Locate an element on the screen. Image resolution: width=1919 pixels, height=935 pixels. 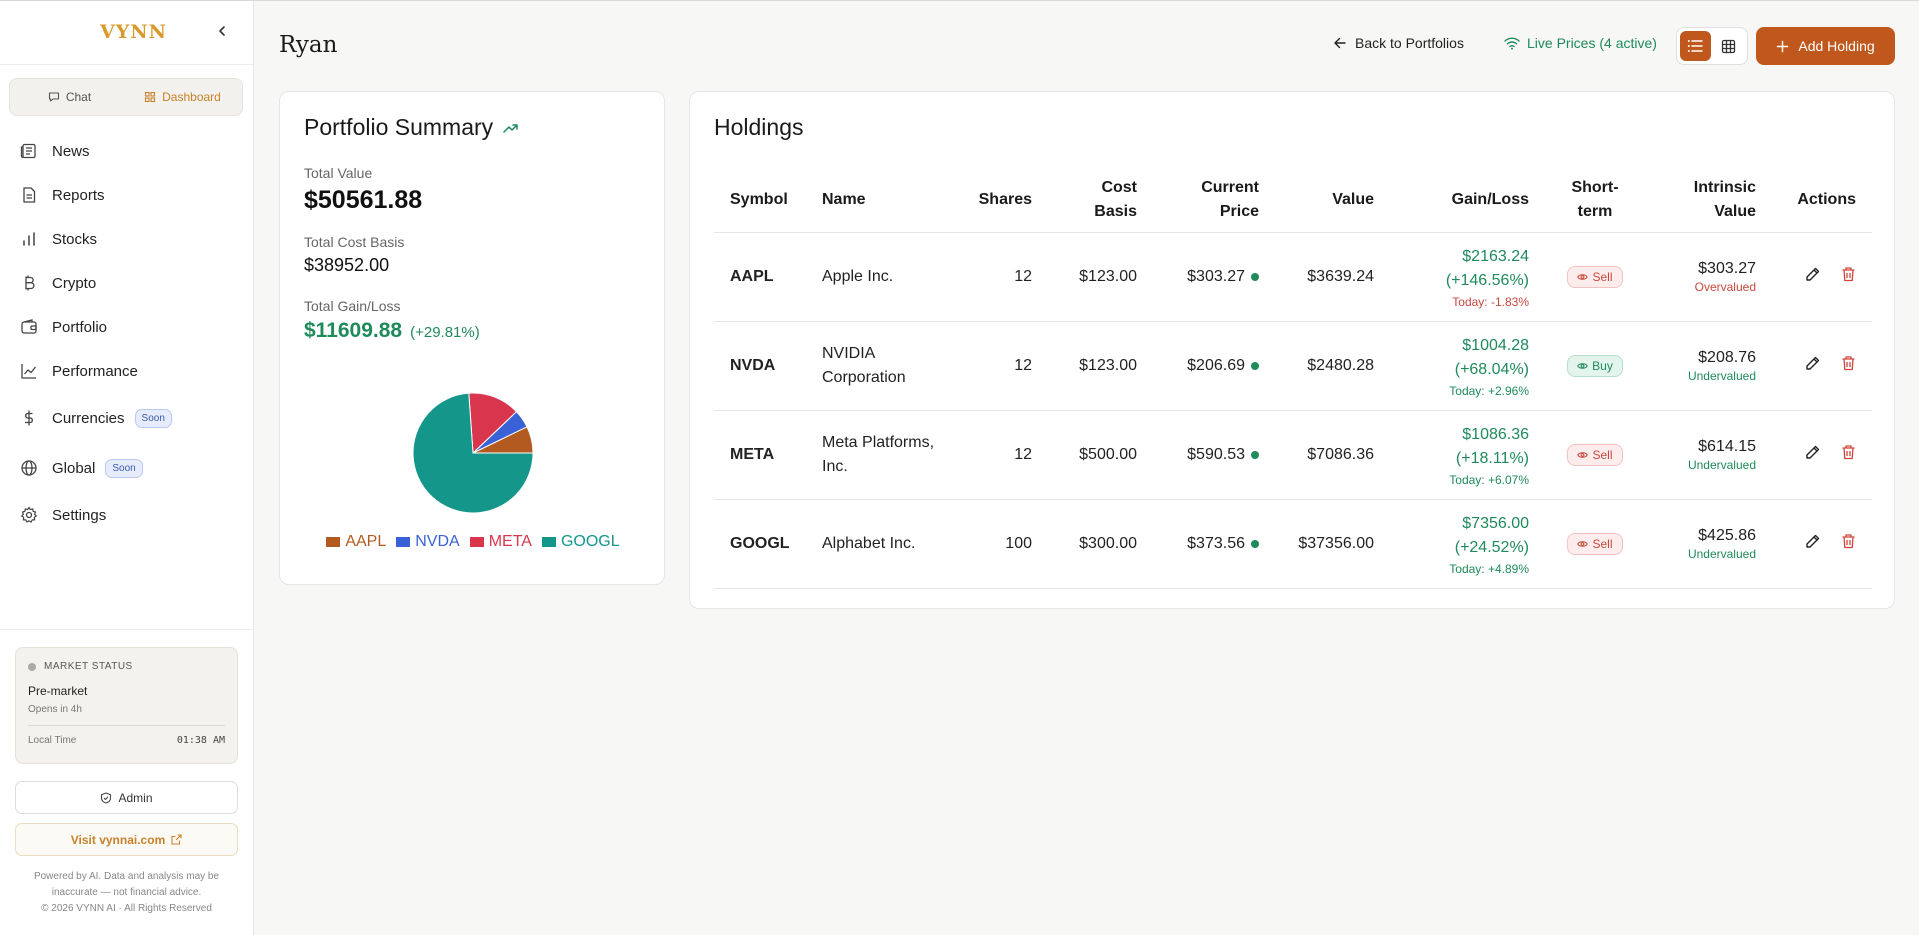
admin-button: Admin is located at coordinates (126, 797).